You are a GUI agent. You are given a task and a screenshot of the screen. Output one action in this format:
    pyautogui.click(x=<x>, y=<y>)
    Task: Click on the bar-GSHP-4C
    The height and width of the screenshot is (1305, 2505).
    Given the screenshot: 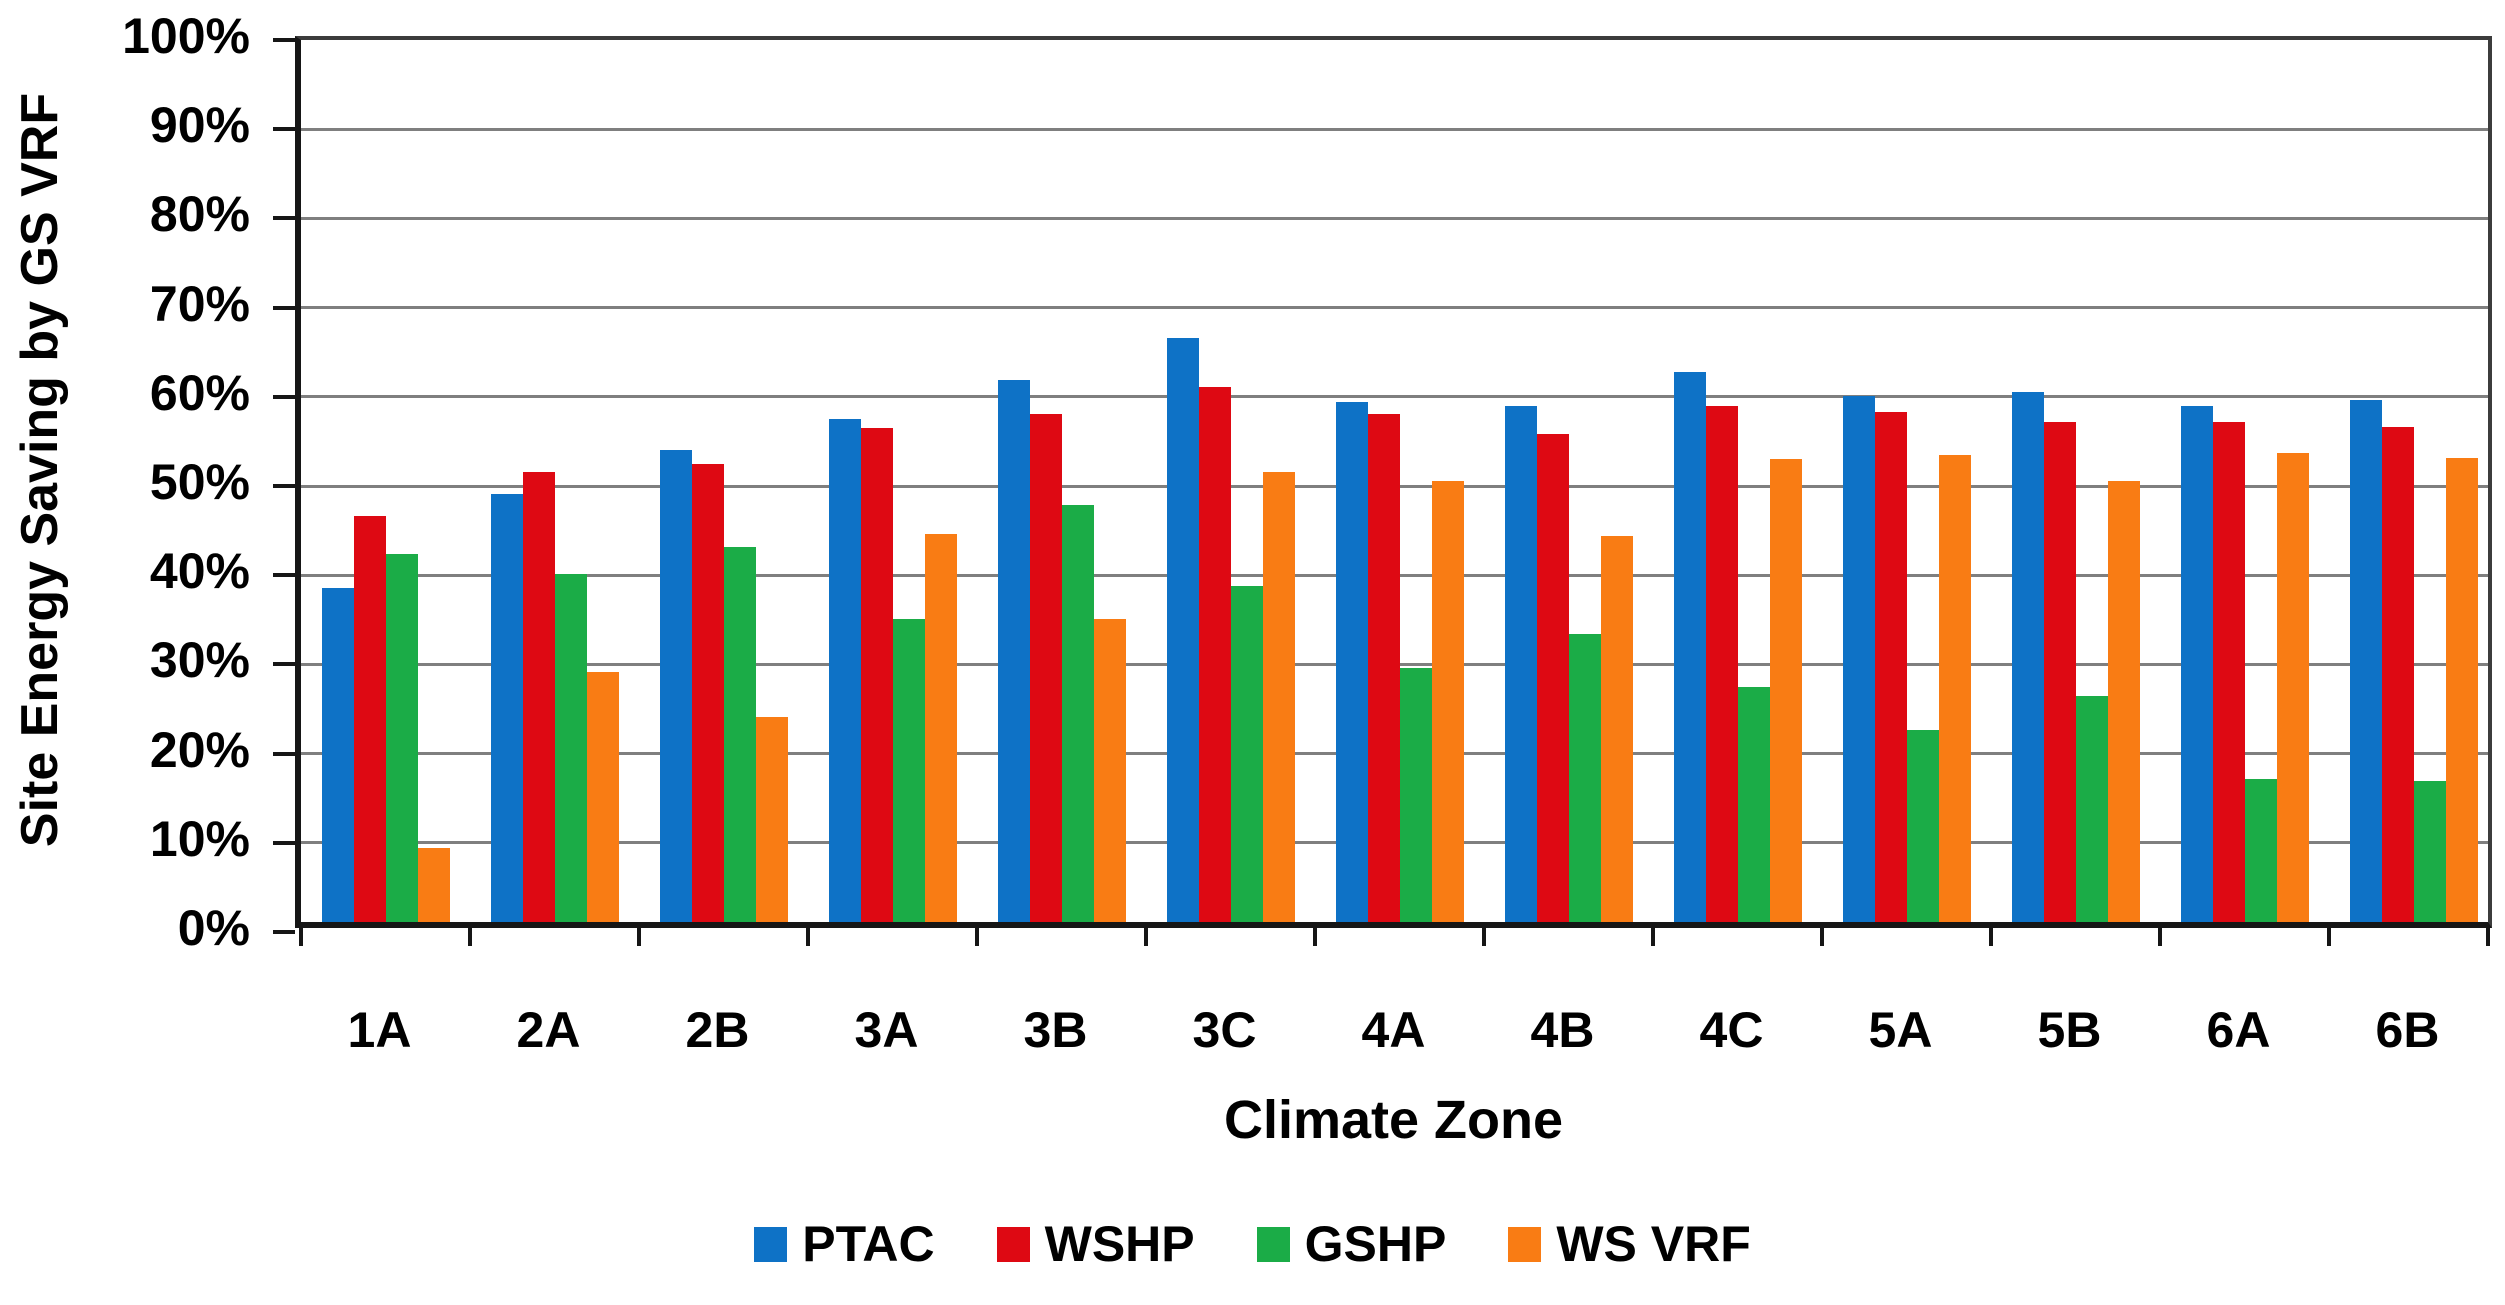 What is the action you would take?
    pyautogui.click(x=1753, y=804)
    